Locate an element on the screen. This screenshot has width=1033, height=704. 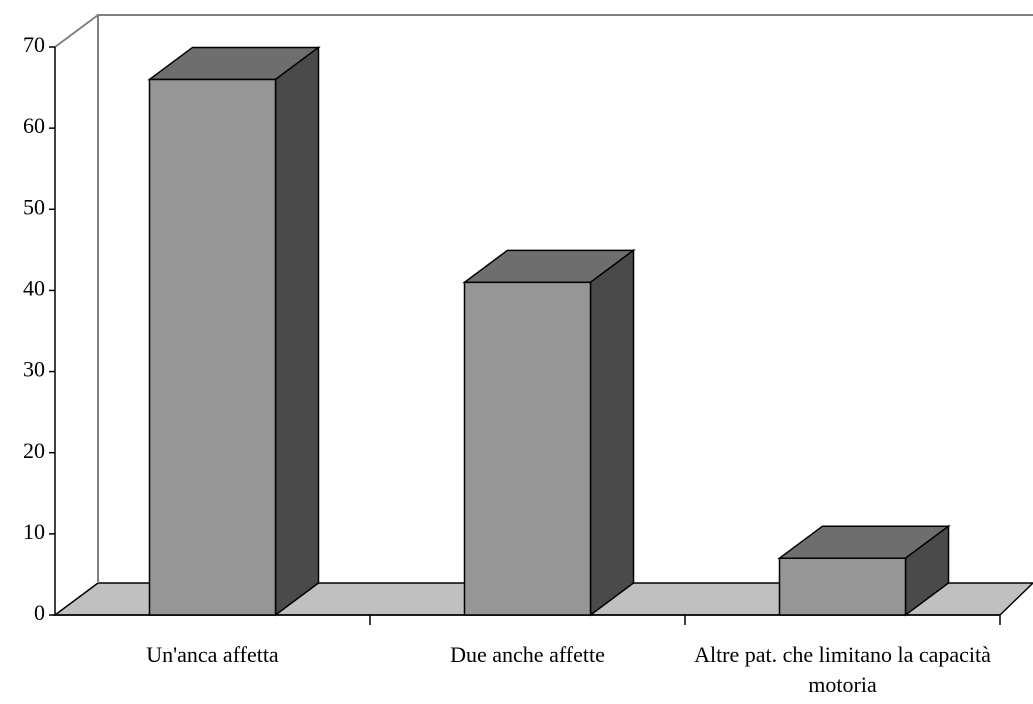
y-tick-label: 0 is located at coordinates (39, 612).